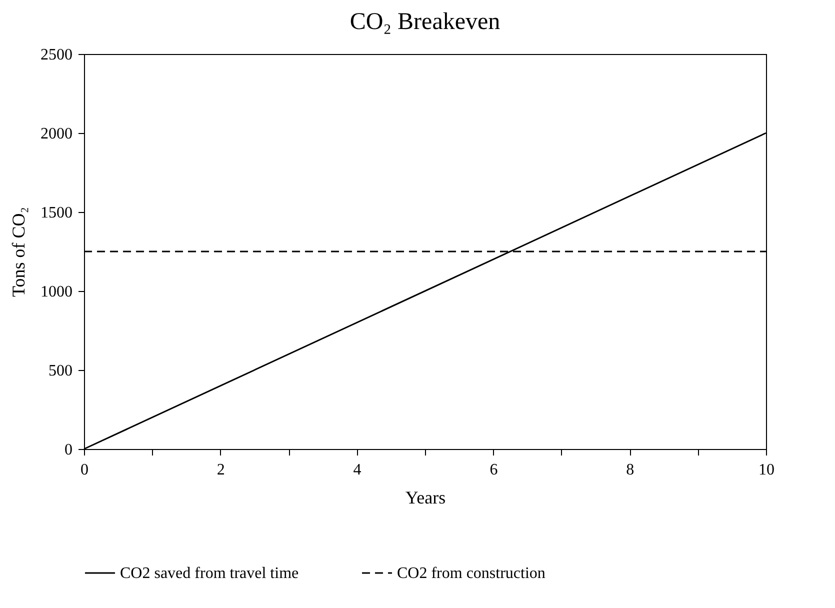 This screenshot has width=835, height=608. Describe the element at coordinates (84, 470) in the screenshot. I see `x-tick-label: 0` at that location.